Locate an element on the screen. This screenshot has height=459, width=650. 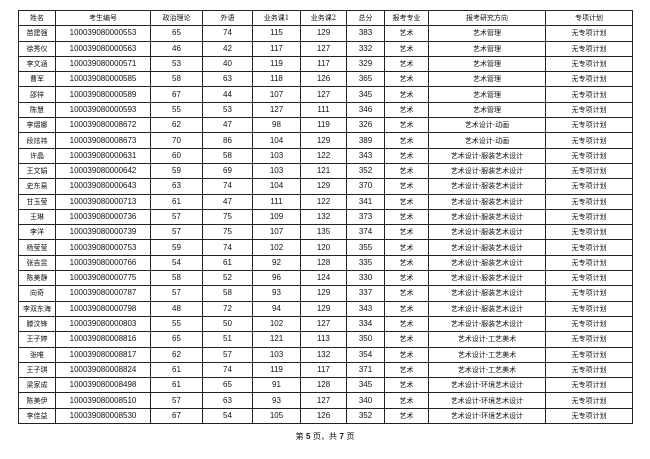
cell-name: 段炫祎 is located at coordinates (37, 140).